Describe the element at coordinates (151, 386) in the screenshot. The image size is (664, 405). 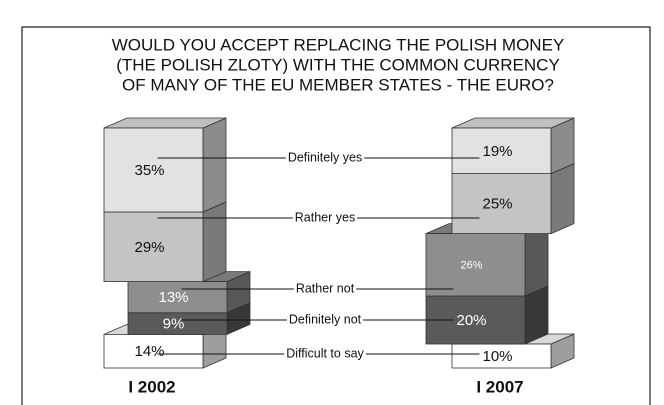
I see `series-label: I 2002` at that location.